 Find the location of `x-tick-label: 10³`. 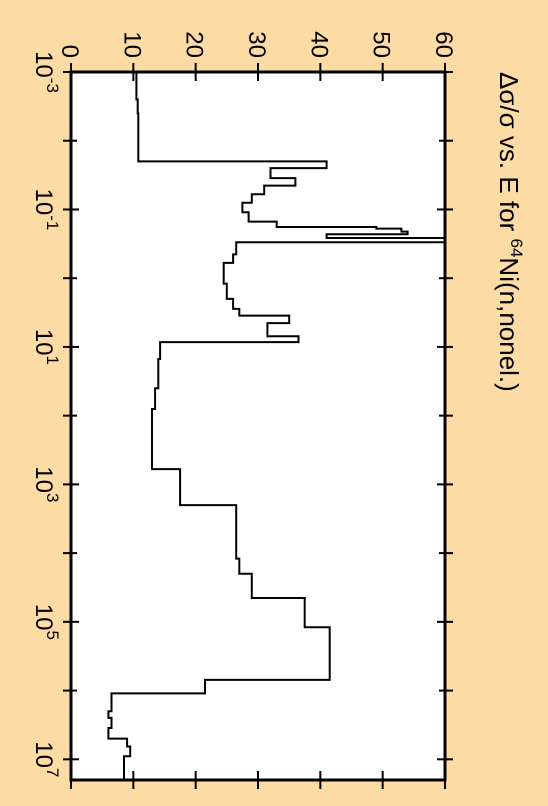

x-tick-label: 10³ is located at coordinates (46, 484).